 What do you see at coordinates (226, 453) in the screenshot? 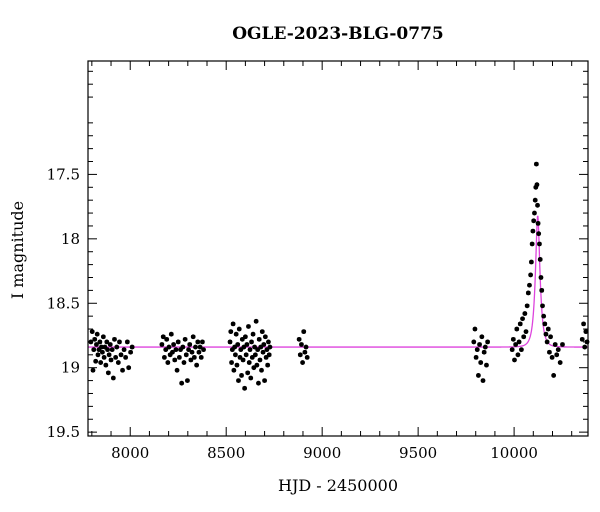
I see `x-tick-label: 8500` at bounding box center [226, 453].